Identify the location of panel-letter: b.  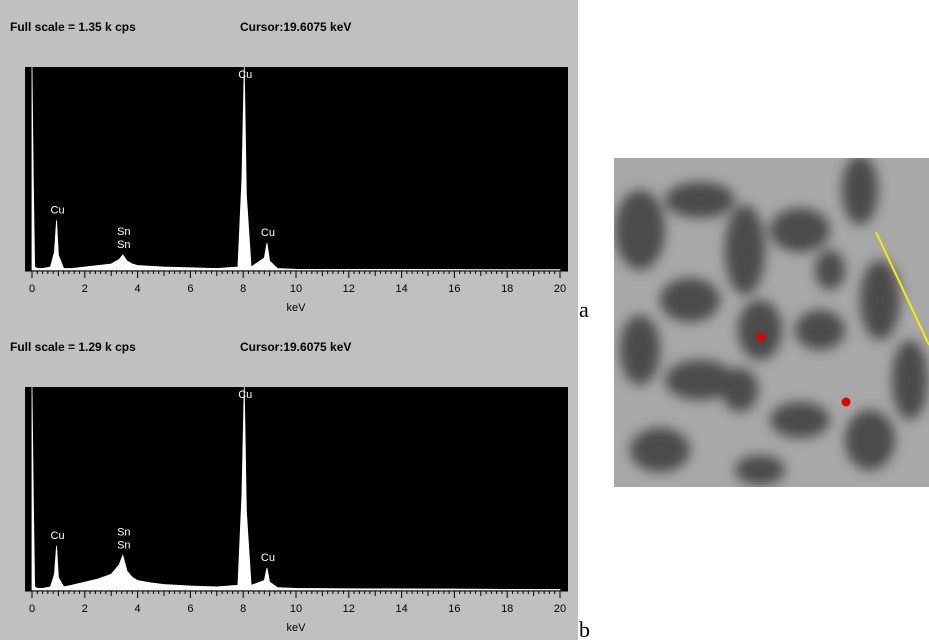
(584, 628).